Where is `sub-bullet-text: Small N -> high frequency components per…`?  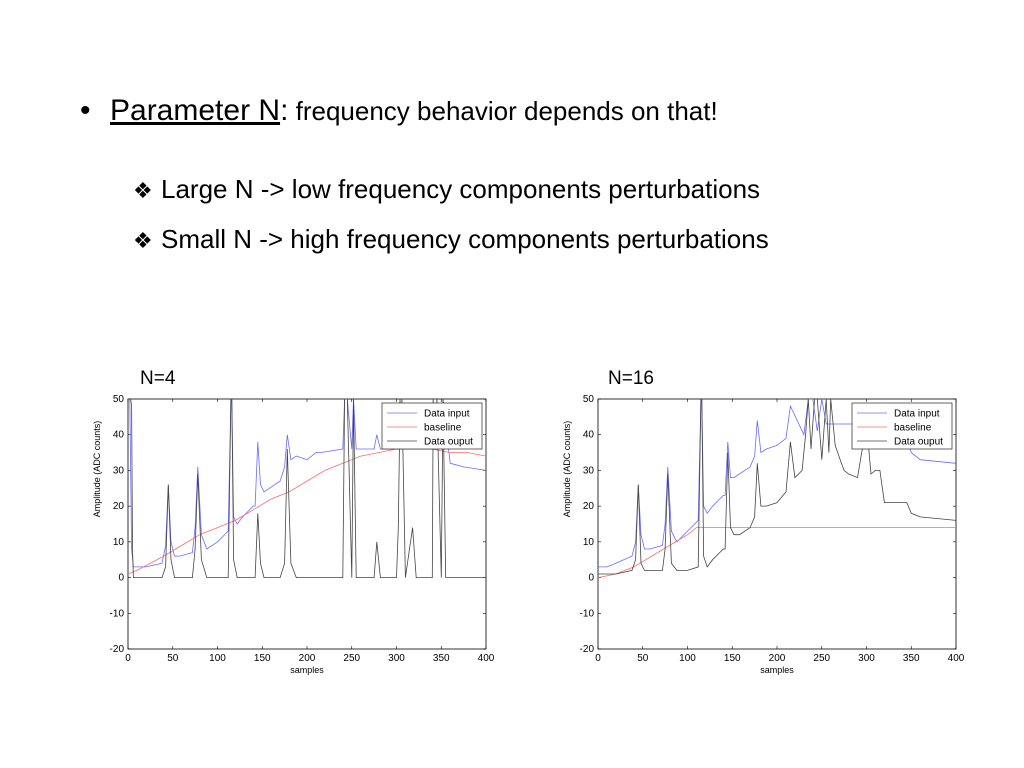
sub-bullet-text: Small N -> high frequency components per… is located at coordinates (465, 239).